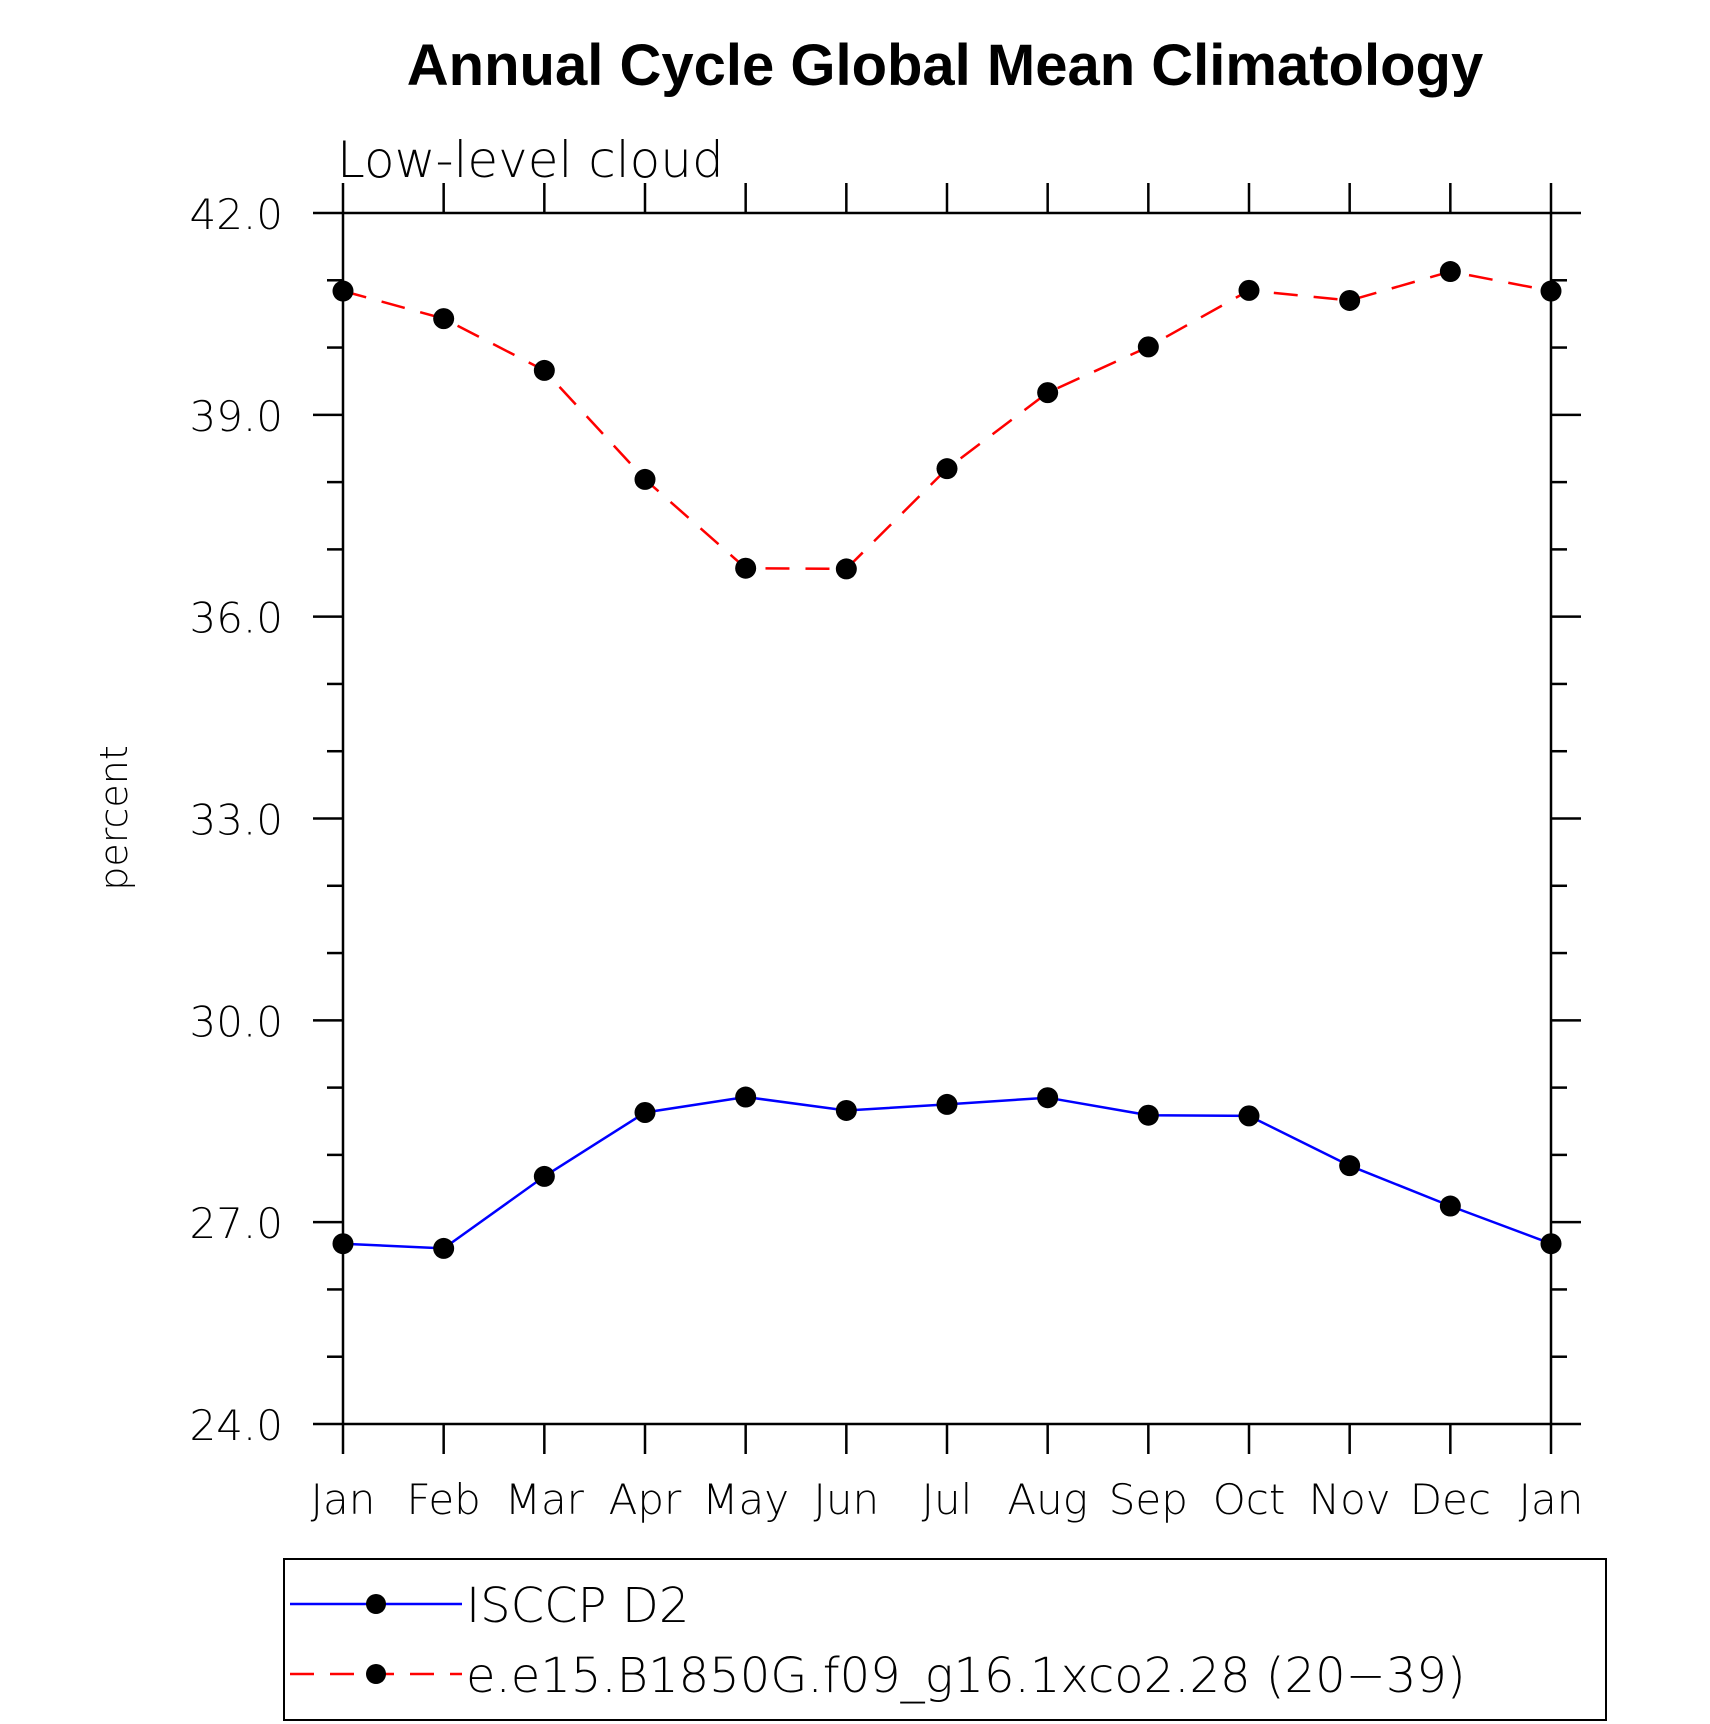 Image resolution: width=1710 pixels, height=1724 pixels. Describe the element at coordinates (236, 214) in the screenshot. I see `y-tick-label: 42.0` at that location.